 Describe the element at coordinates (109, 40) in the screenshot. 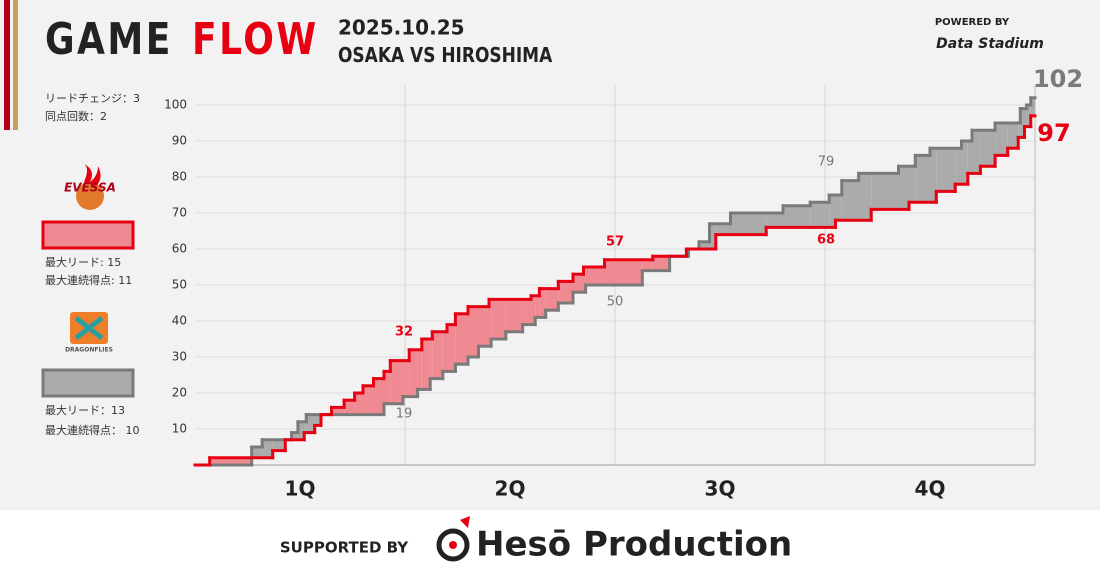

I see `title: GAME` at that location.